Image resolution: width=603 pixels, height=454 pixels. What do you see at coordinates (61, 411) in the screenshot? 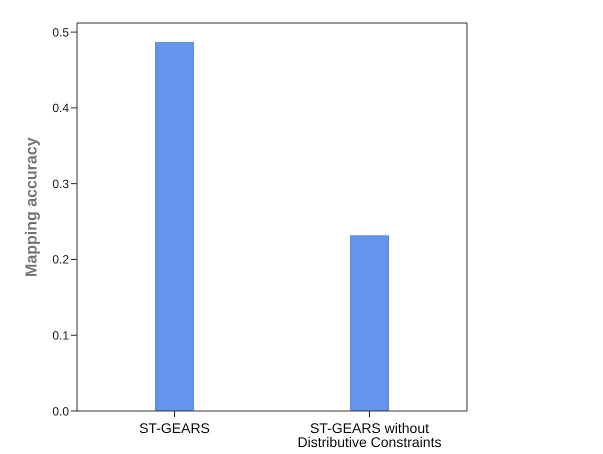
I see `y-tick-label: 0.0` at bounding box center [61, 411].